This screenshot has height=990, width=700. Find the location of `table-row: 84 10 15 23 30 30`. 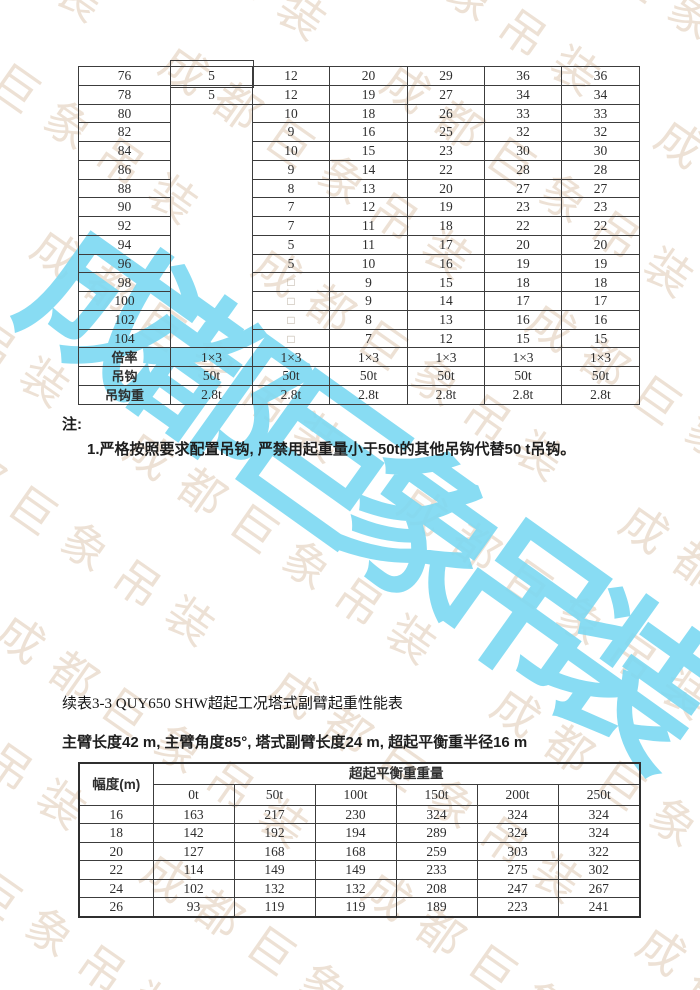

table-row: 84 10 15 23 30 30 is located at coordinates (359, 151).